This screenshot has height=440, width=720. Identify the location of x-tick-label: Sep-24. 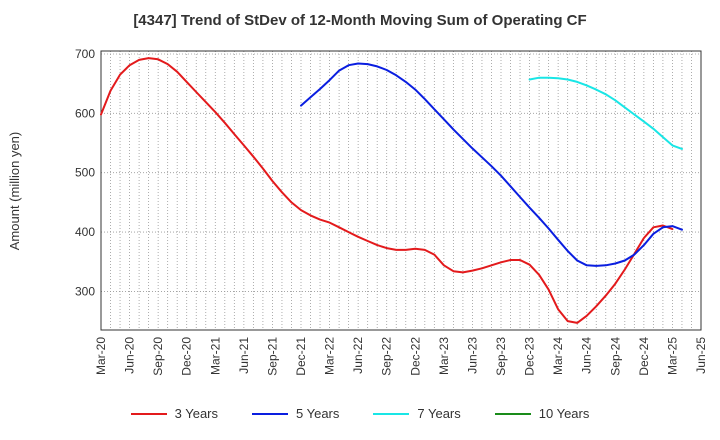
(615, 356).